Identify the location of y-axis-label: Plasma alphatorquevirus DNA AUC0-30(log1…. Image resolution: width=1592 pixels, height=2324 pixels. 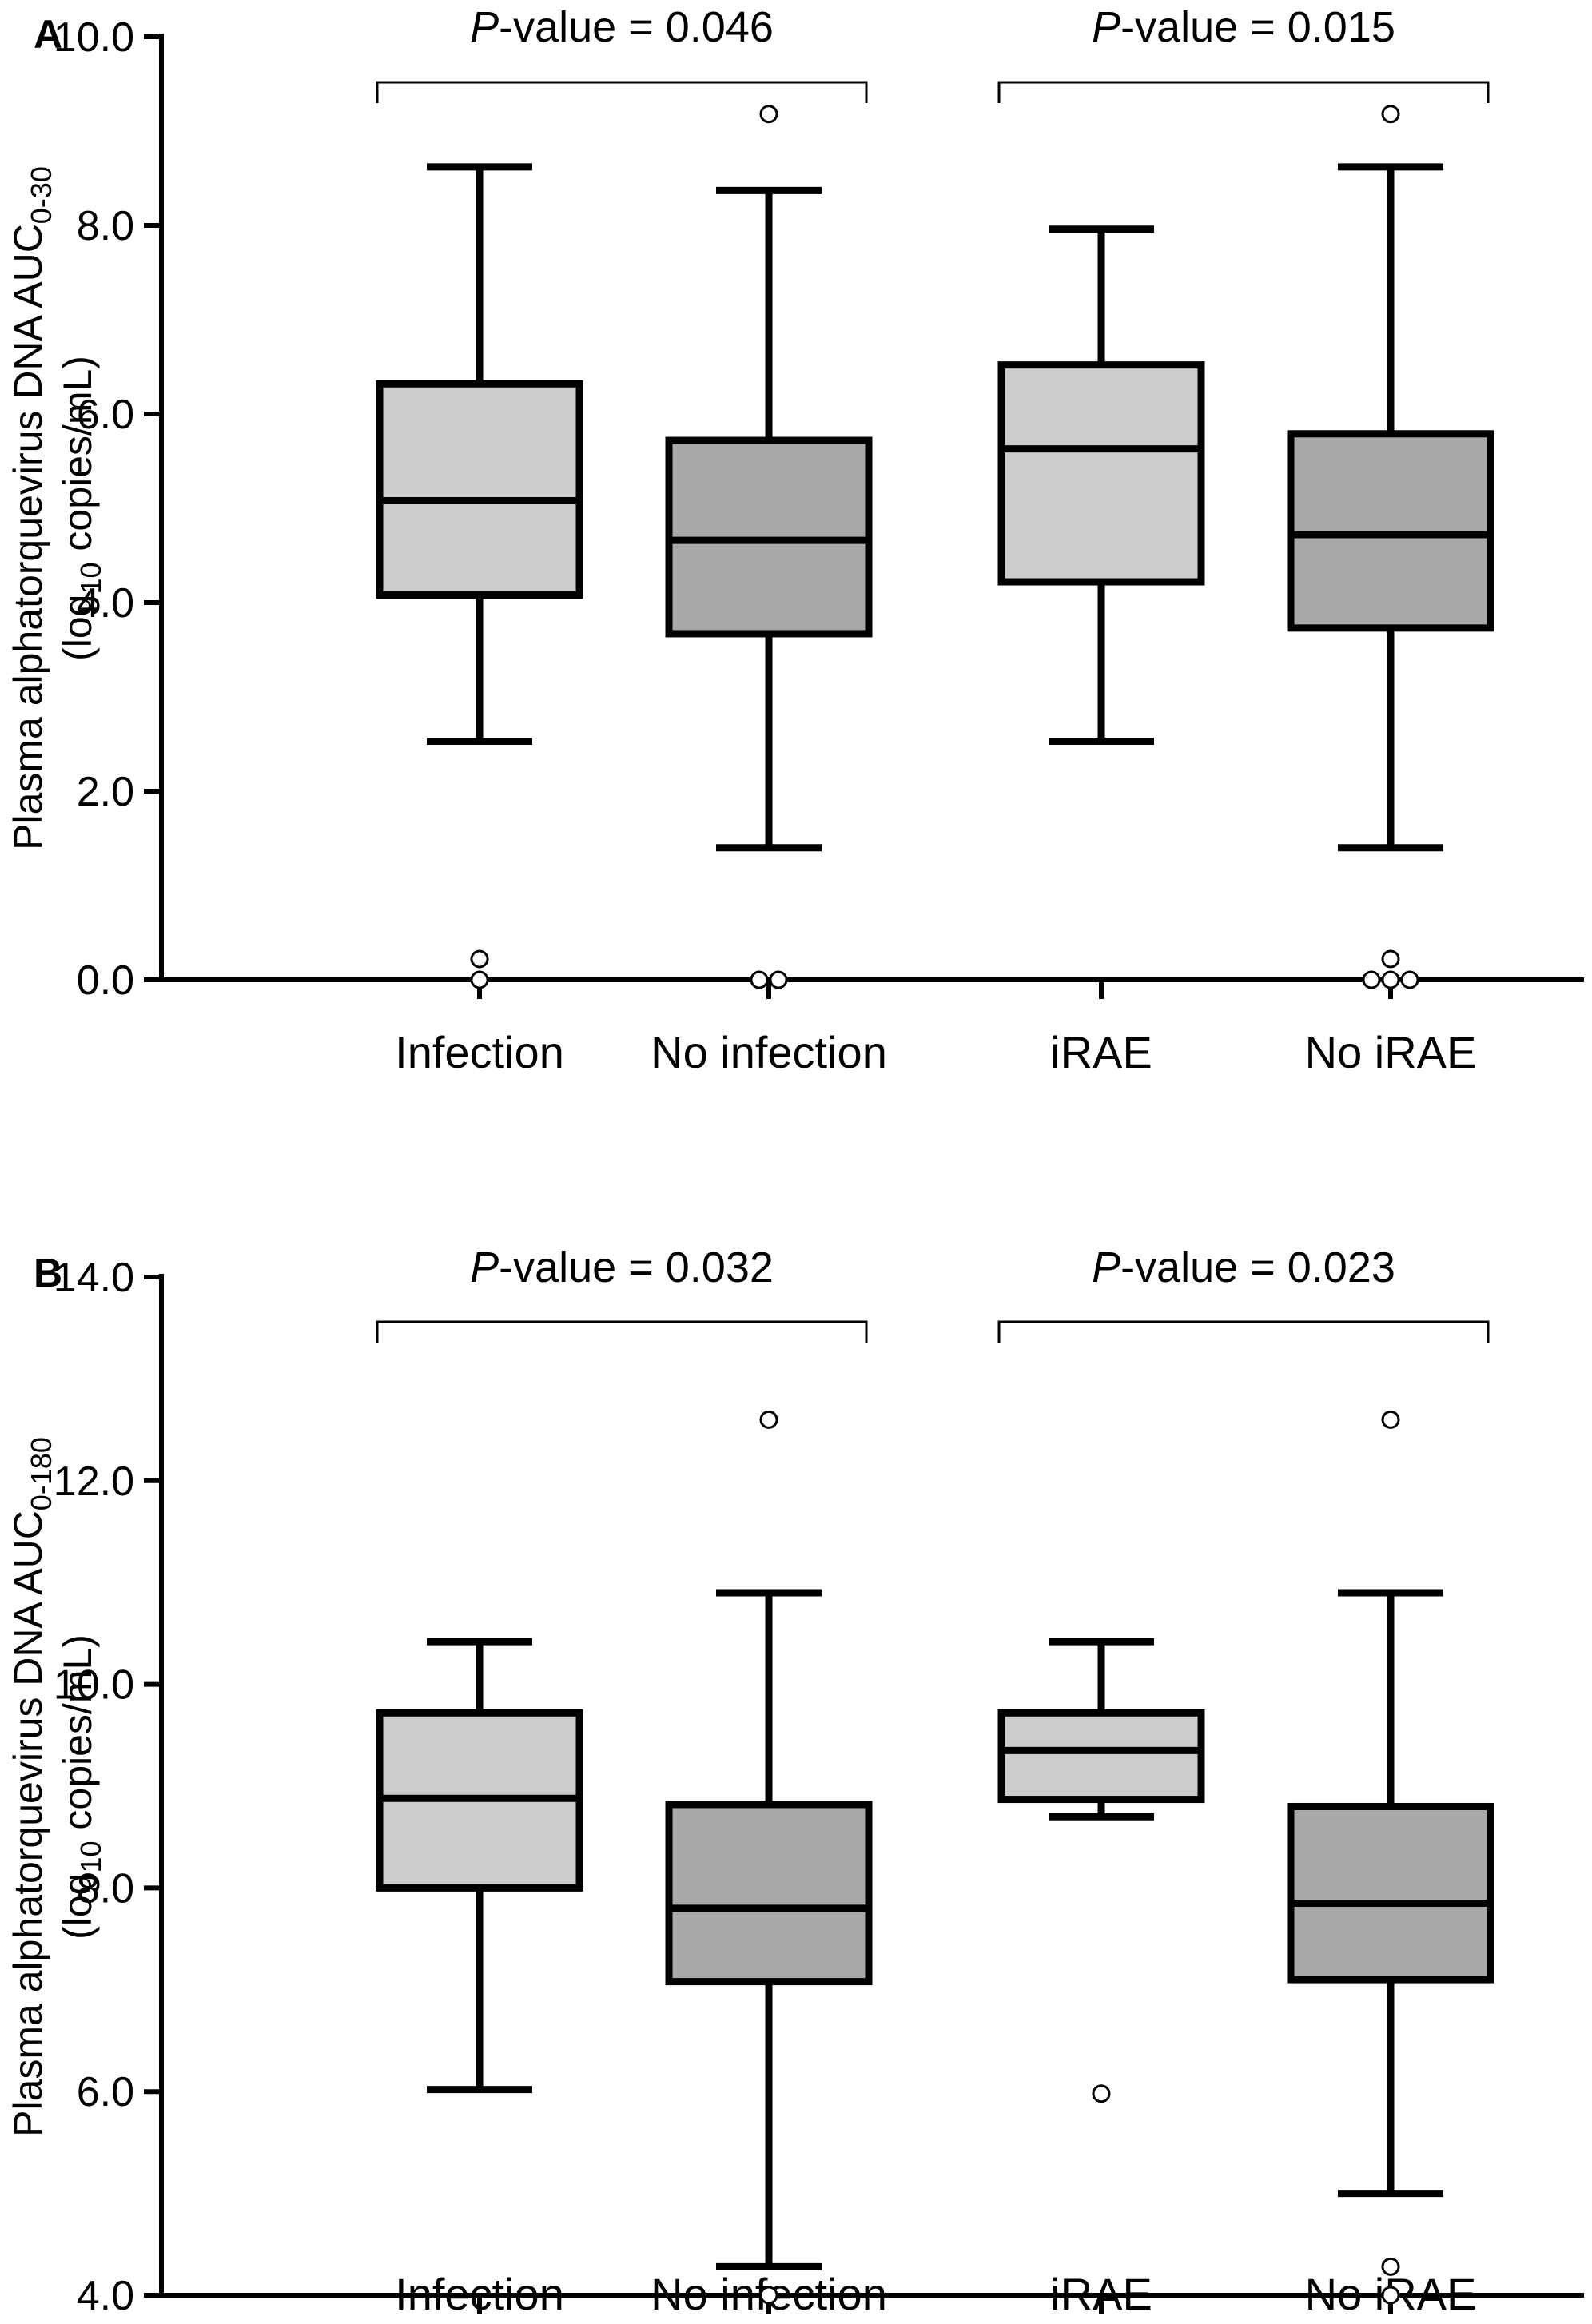
(56, 508).